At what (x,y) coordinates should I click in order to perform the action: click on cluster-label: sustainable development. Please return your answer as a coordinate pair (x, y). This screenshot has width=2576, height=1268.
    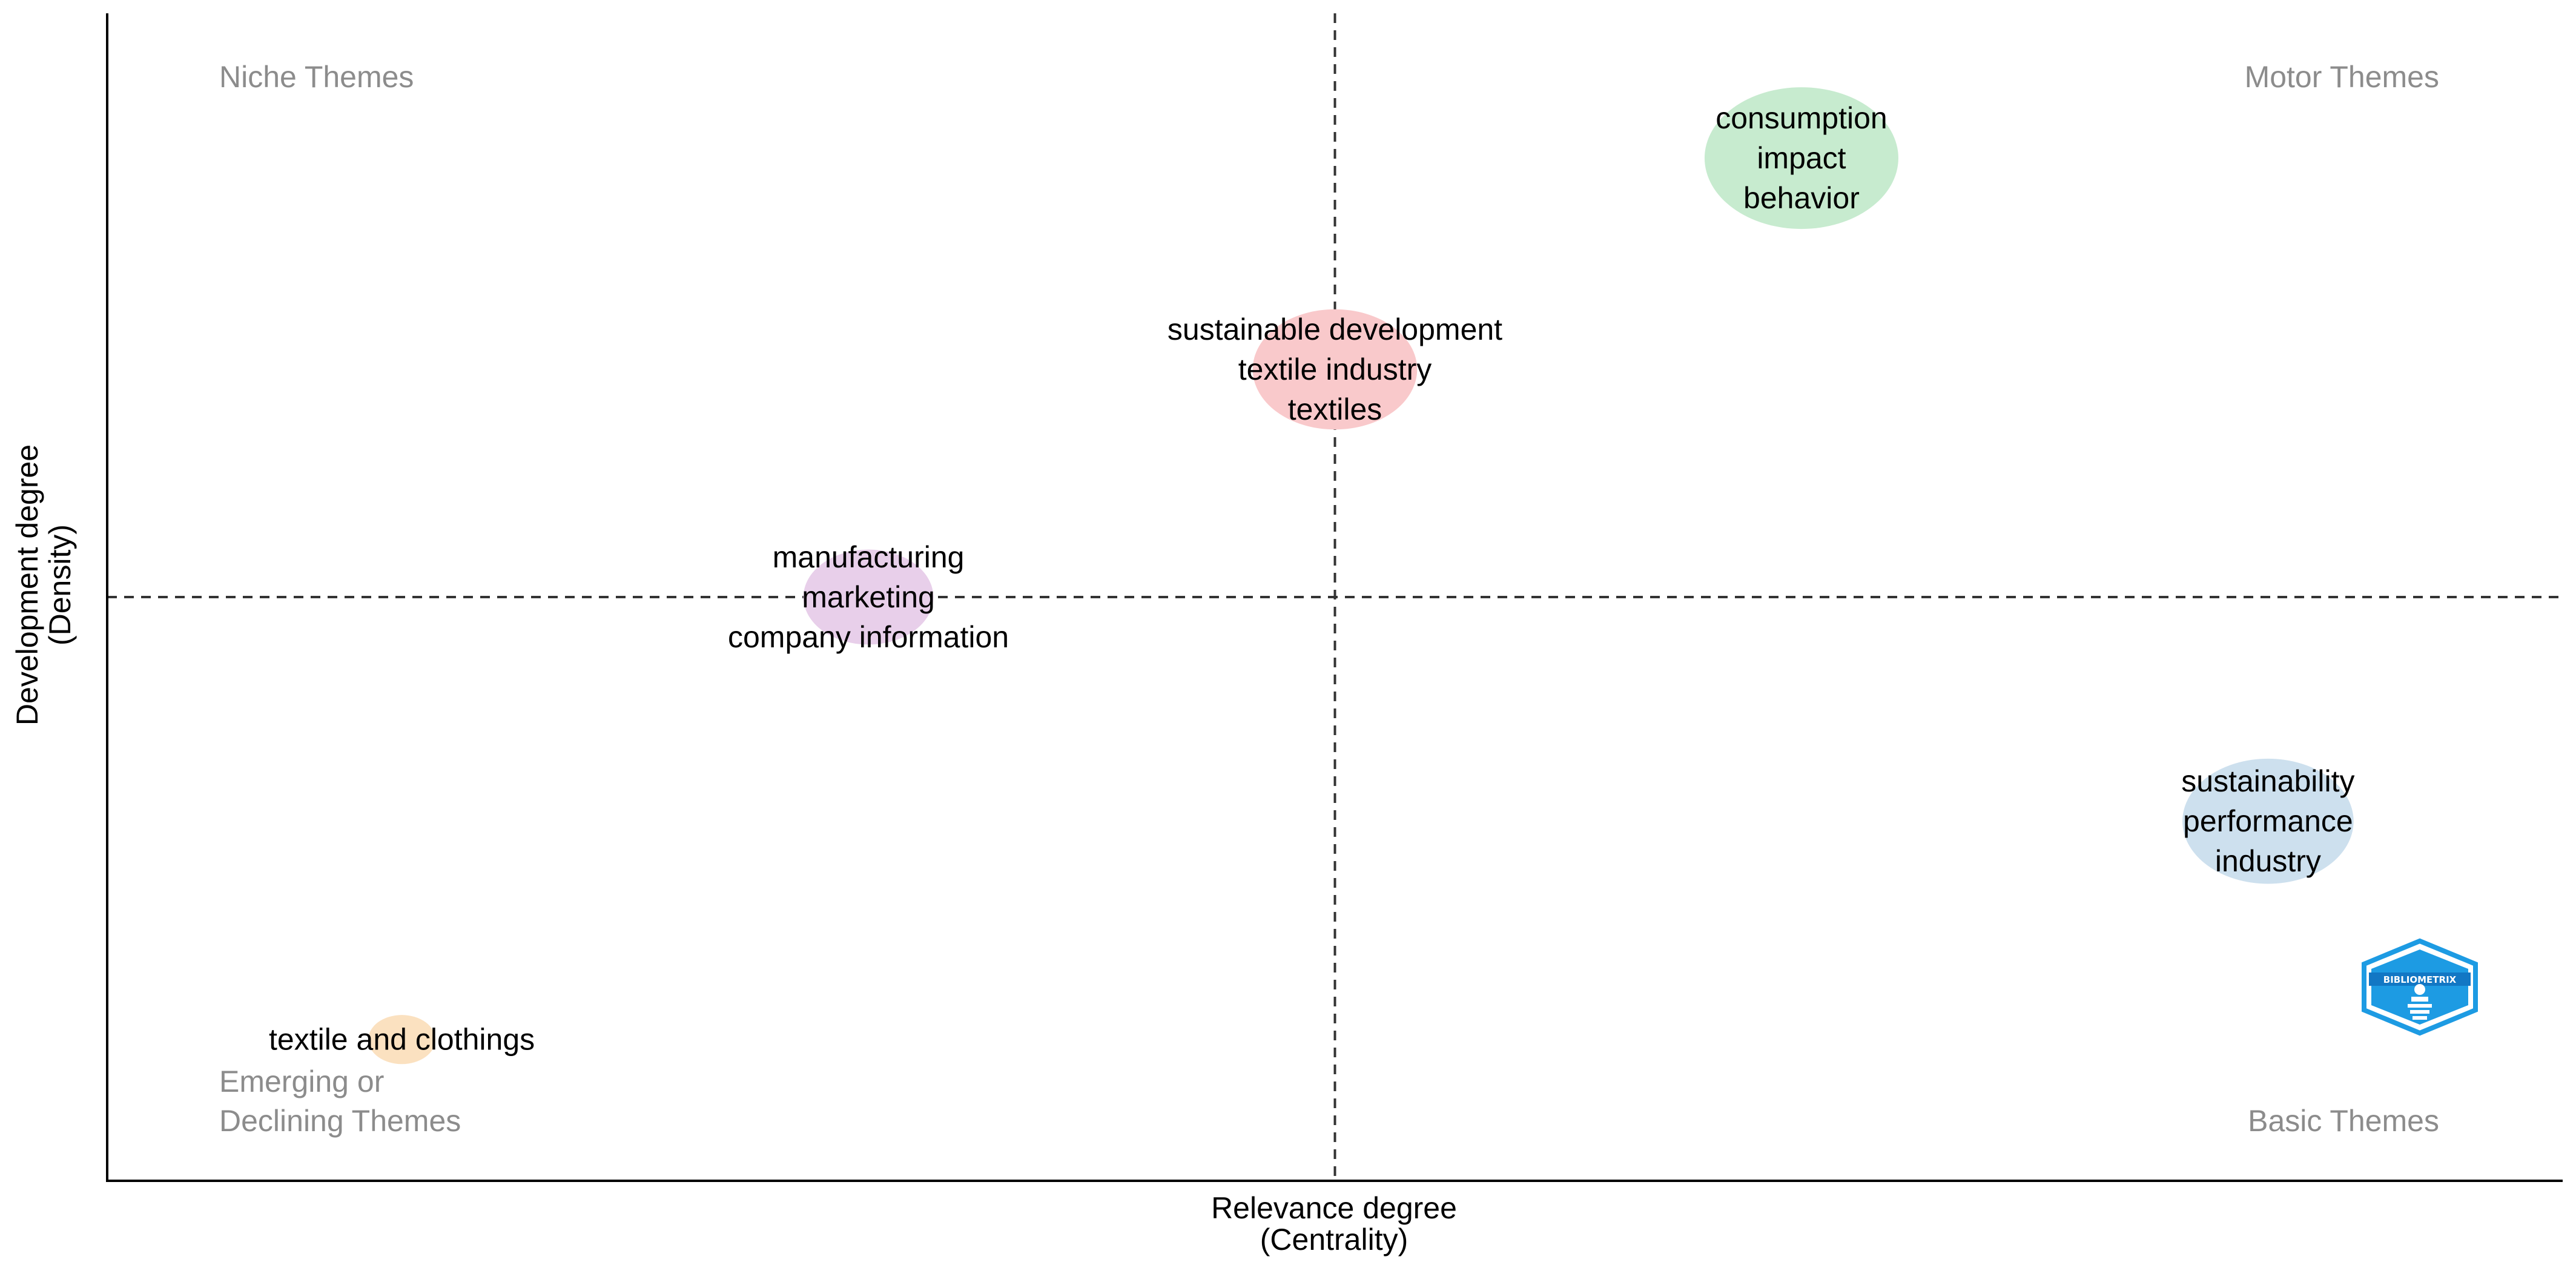
    Looking at the image, I should click on (1334, 329).